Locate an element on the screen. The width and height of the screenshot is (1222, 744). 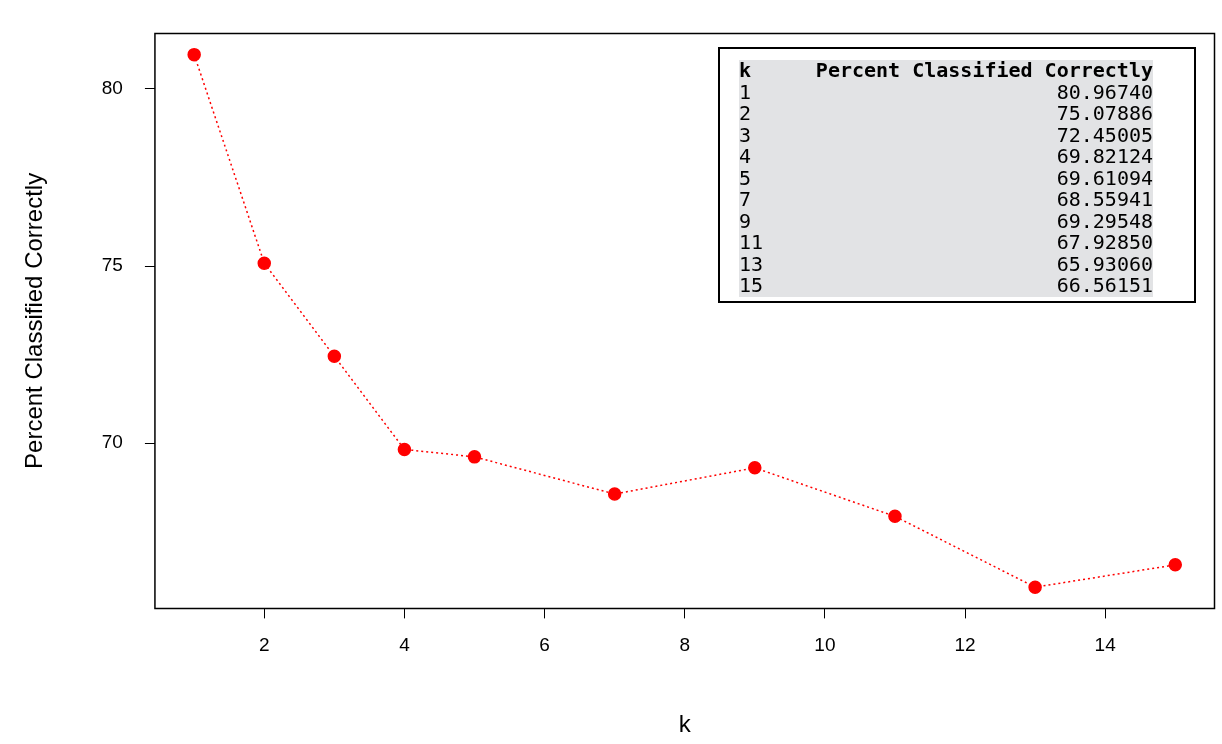
x-tick-label: 4 is located at coordinates (405, 645).